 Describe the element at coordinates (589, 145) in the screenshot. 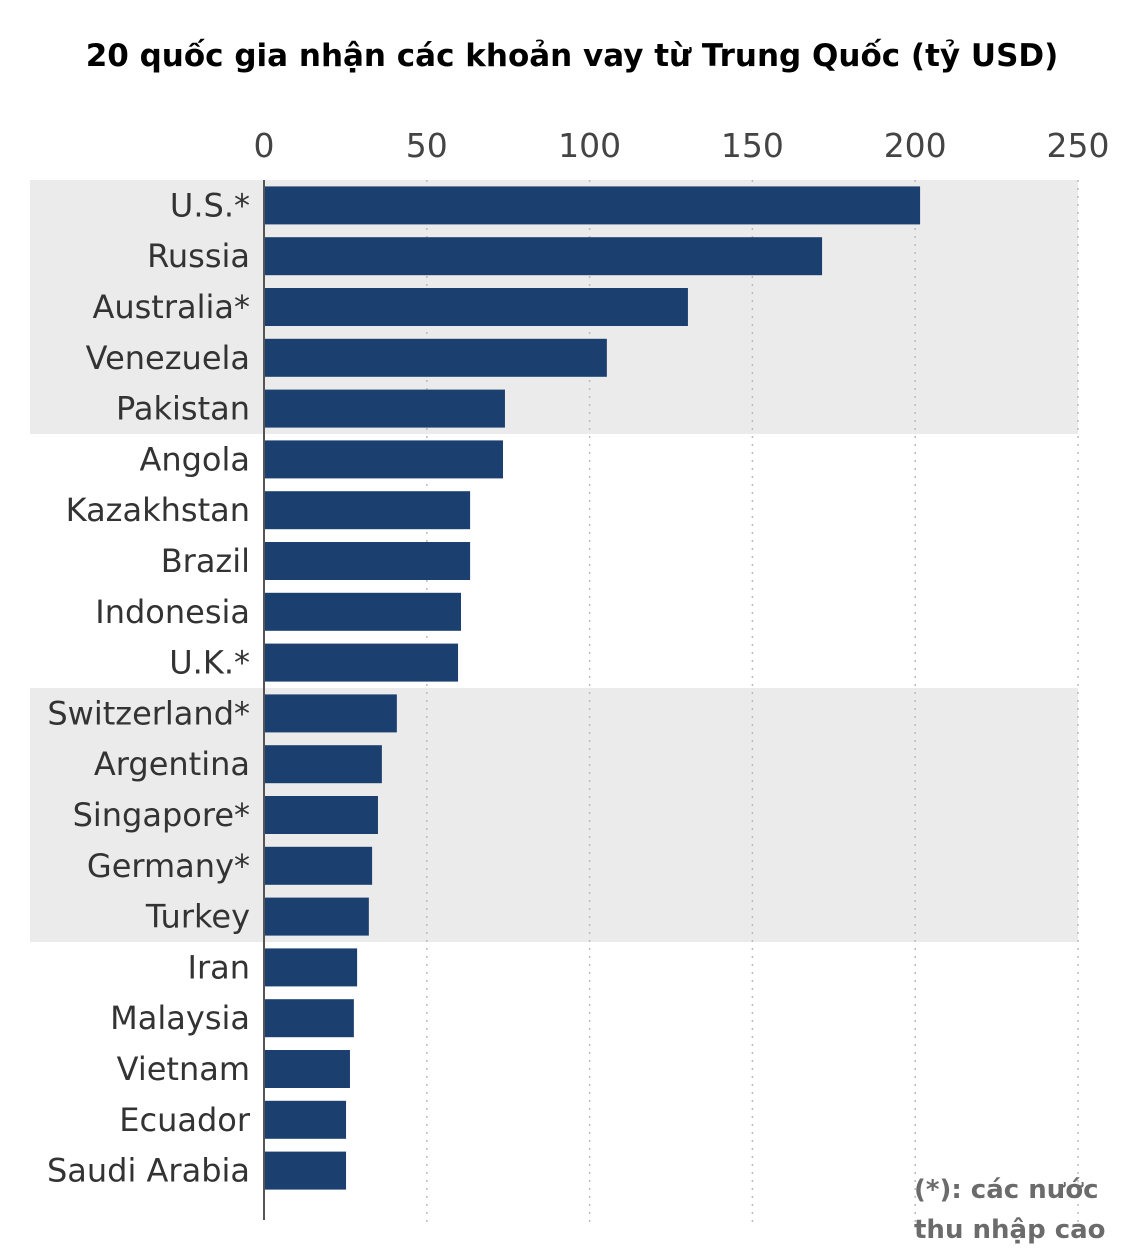

I see `x-tick-label: 100` at that location.